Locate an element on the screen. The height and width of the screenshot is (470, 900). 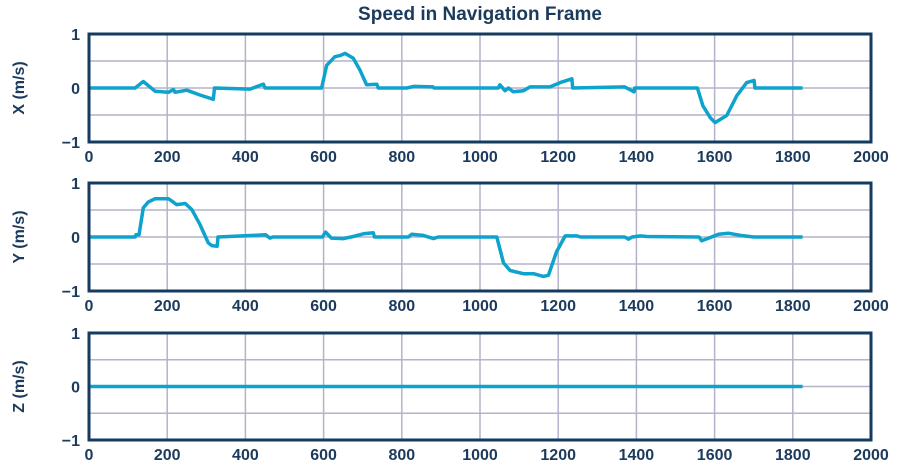
y-axis-label: Y (m/s) is located at coordinates (19, 236).